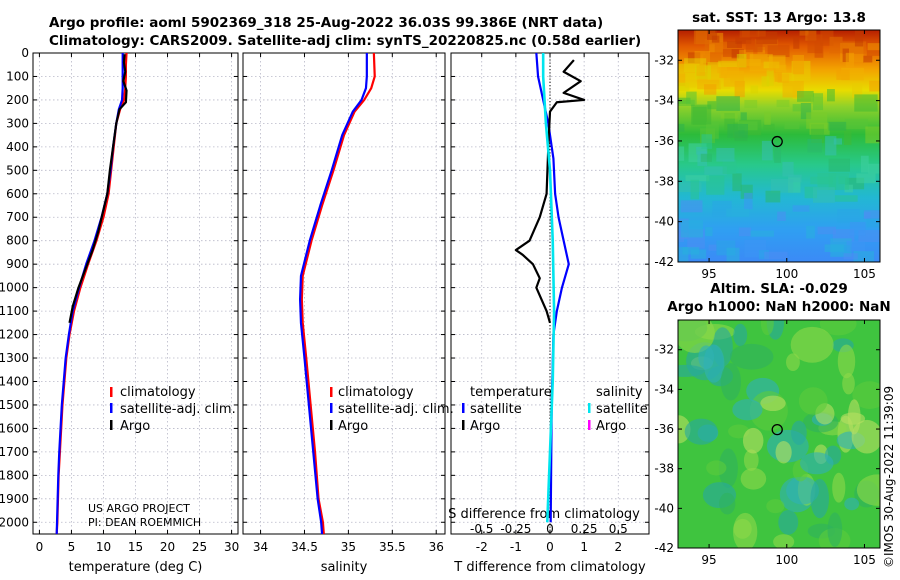  What do you see at coordinates (14, 358) in the screenshot?
I see `y-tick-label: 1300` at bounding box center [14, 358].